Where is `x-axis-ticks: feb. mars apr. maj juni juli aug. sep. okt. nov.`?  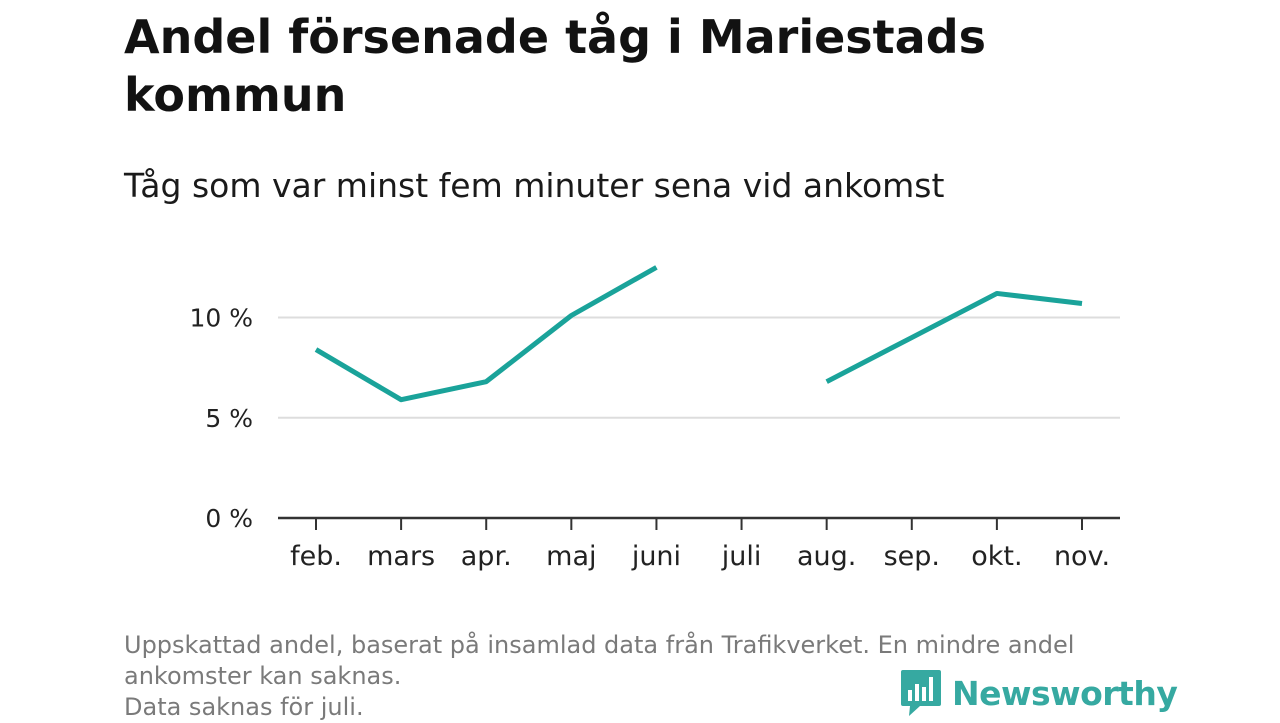 x-axis-ticks: feb. mars apr. maj juni juli aug. sep. okt. nov. is located at coordinates (700, 545).